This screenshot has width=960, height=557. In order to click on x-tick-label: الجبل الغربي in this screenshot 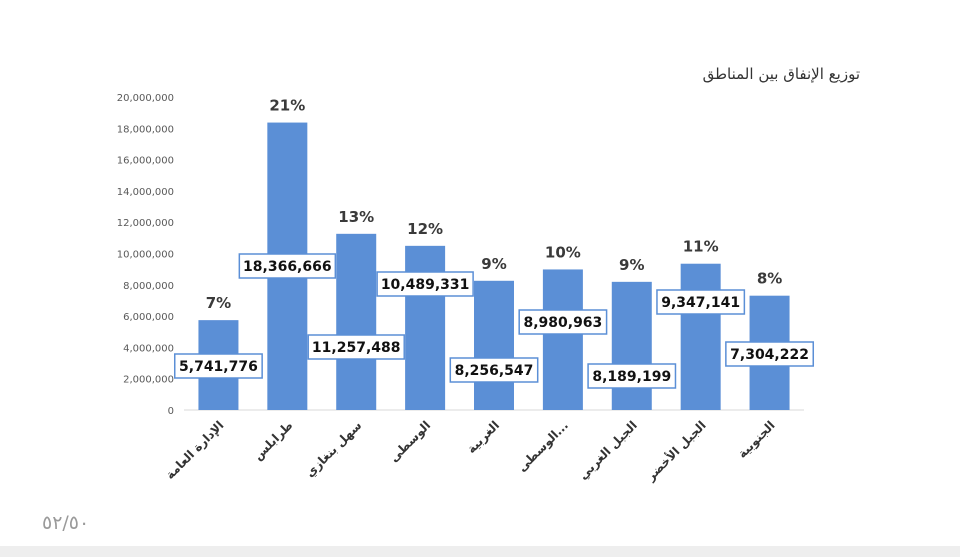, I will do `click(608, 450)`.